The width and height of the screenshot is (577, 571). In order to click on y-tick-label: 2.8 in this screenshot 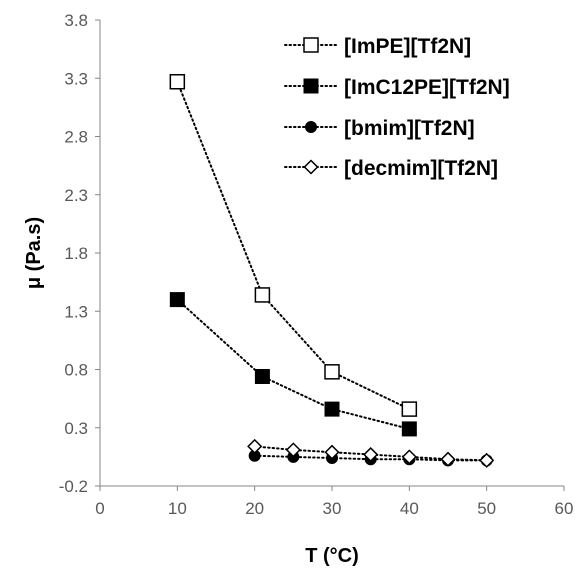, I will do `click(76, 137)`.